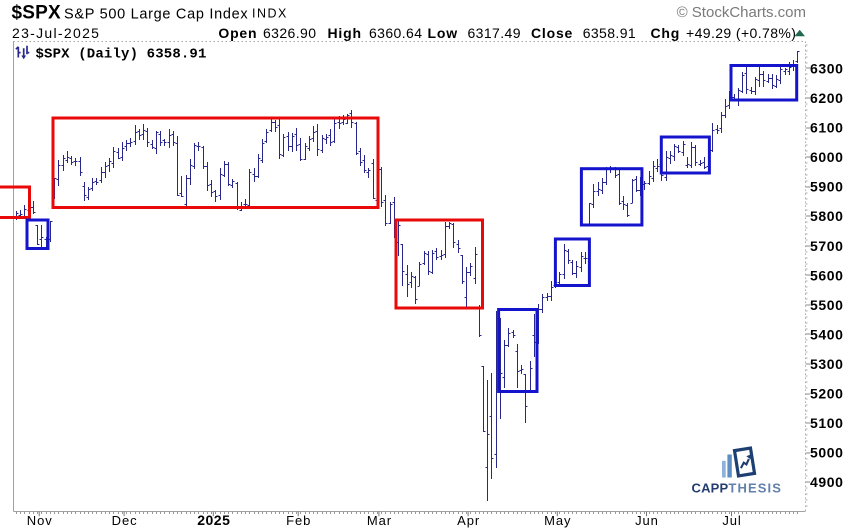 This screenshot has height=530, width=850. Describe the element at coordinates (37, 13) in the screenshot. I see `svg-text: $SPX` at that location.